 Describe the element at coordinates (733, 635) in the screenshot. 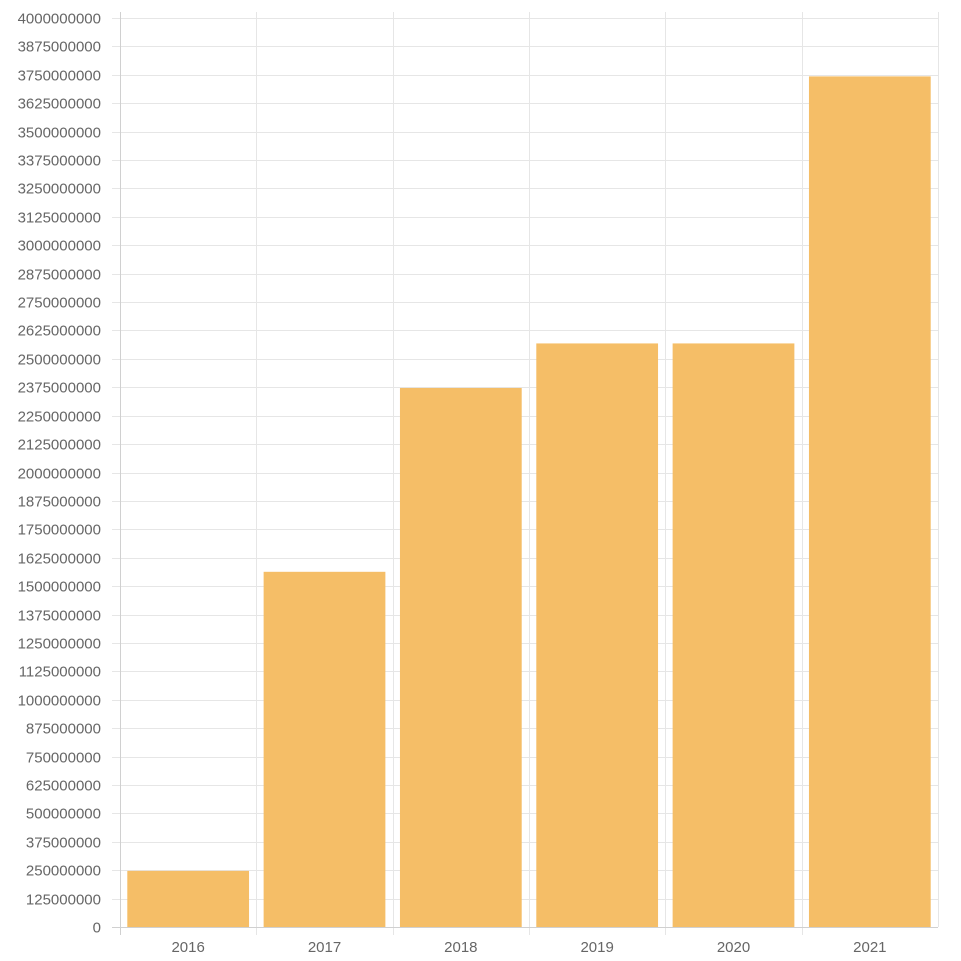

I see `bar-2020` at that location.